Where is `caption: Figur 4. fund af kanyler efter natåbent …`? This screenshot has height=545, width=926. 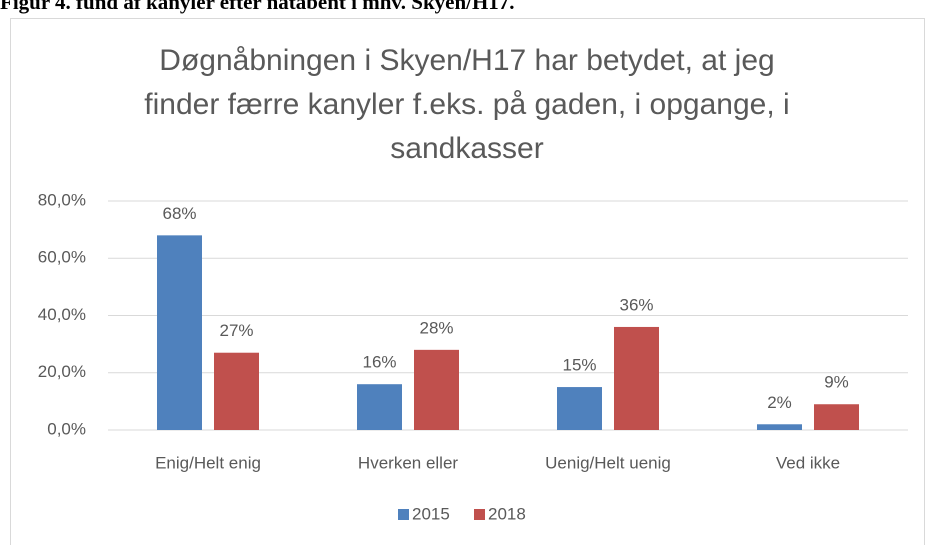
caption: Figur 4. fund af kanyler efter natåbent … is located at coordinates (257, 7).